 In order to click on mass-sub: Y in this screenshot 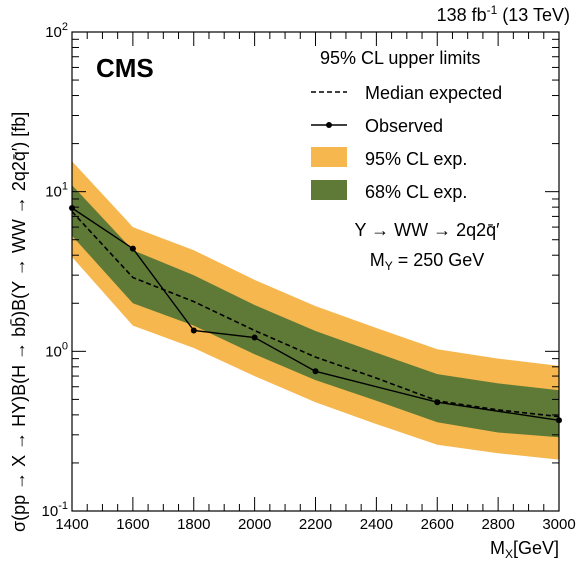, I will do `click(389, 266)`.